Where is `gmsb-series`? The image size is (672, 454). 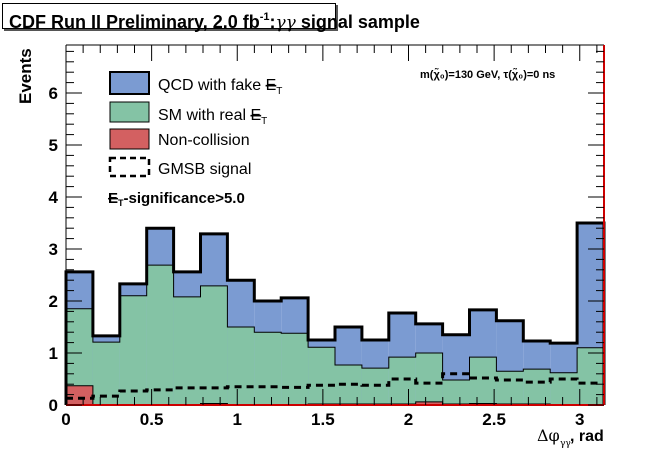
gmsb-series is located at coordinates (335, 386).